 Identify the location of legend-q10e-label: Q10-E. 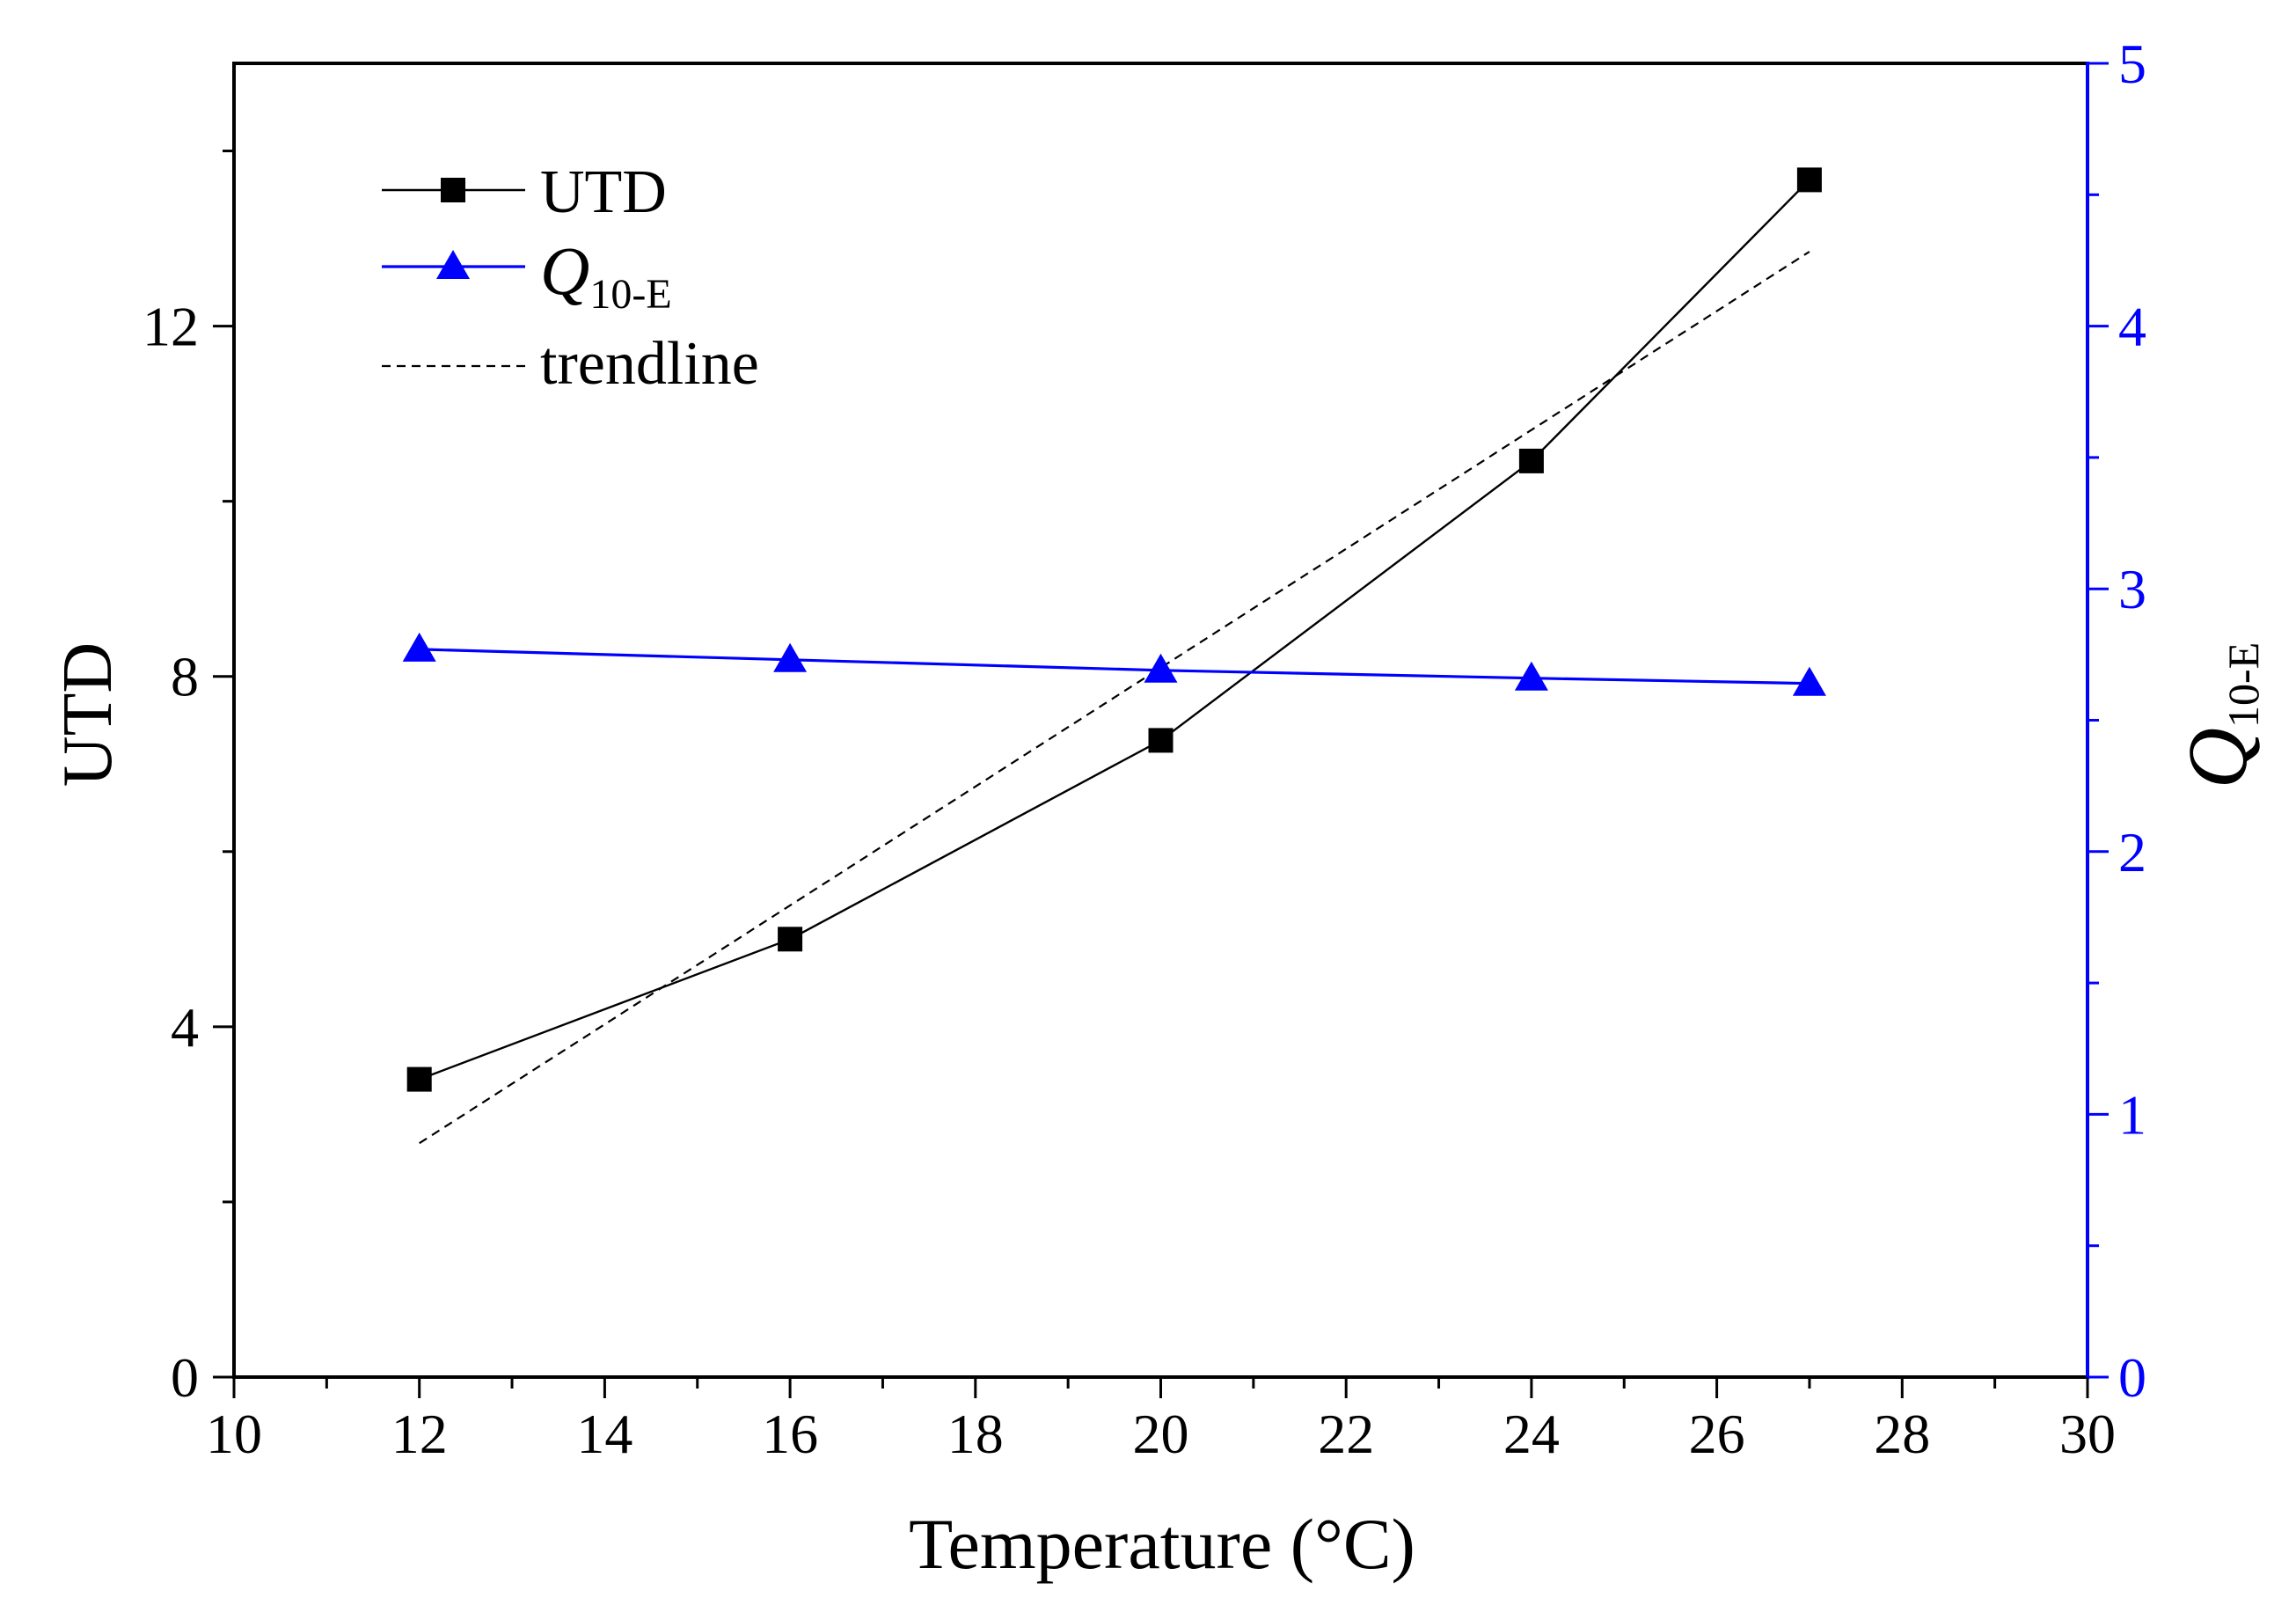
(606, 275).